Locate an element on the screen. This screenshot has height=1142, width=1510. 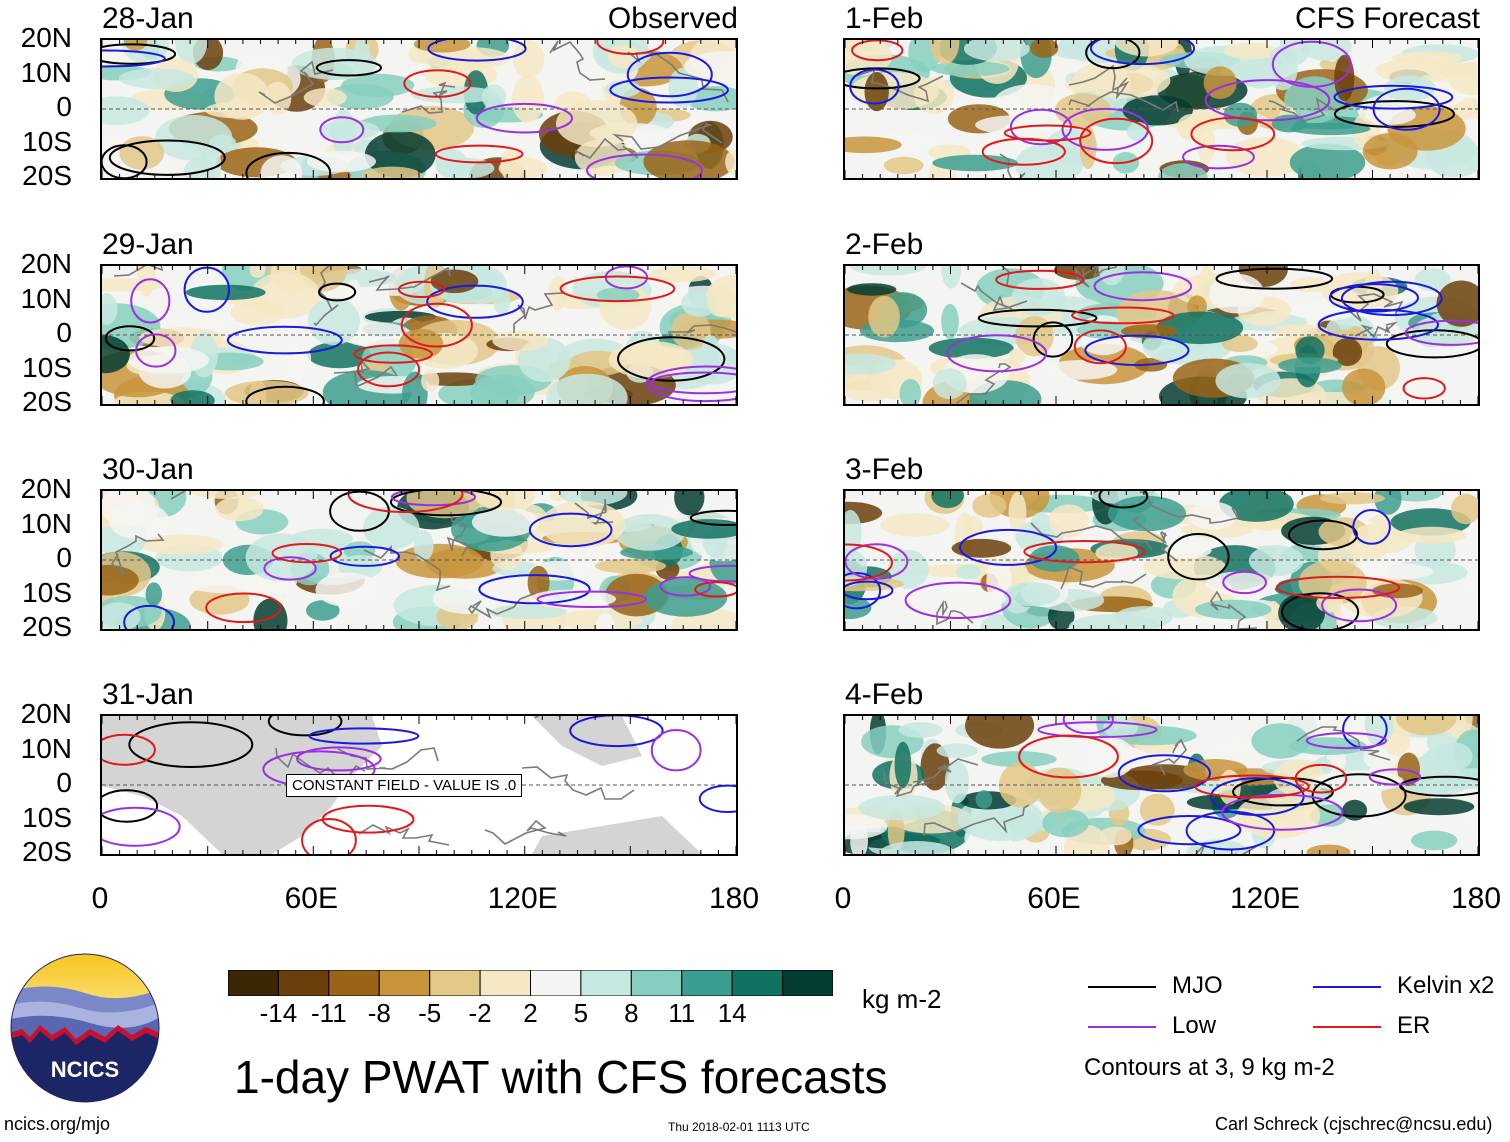
observed-label: Observed is located at coordinates (672, 18).